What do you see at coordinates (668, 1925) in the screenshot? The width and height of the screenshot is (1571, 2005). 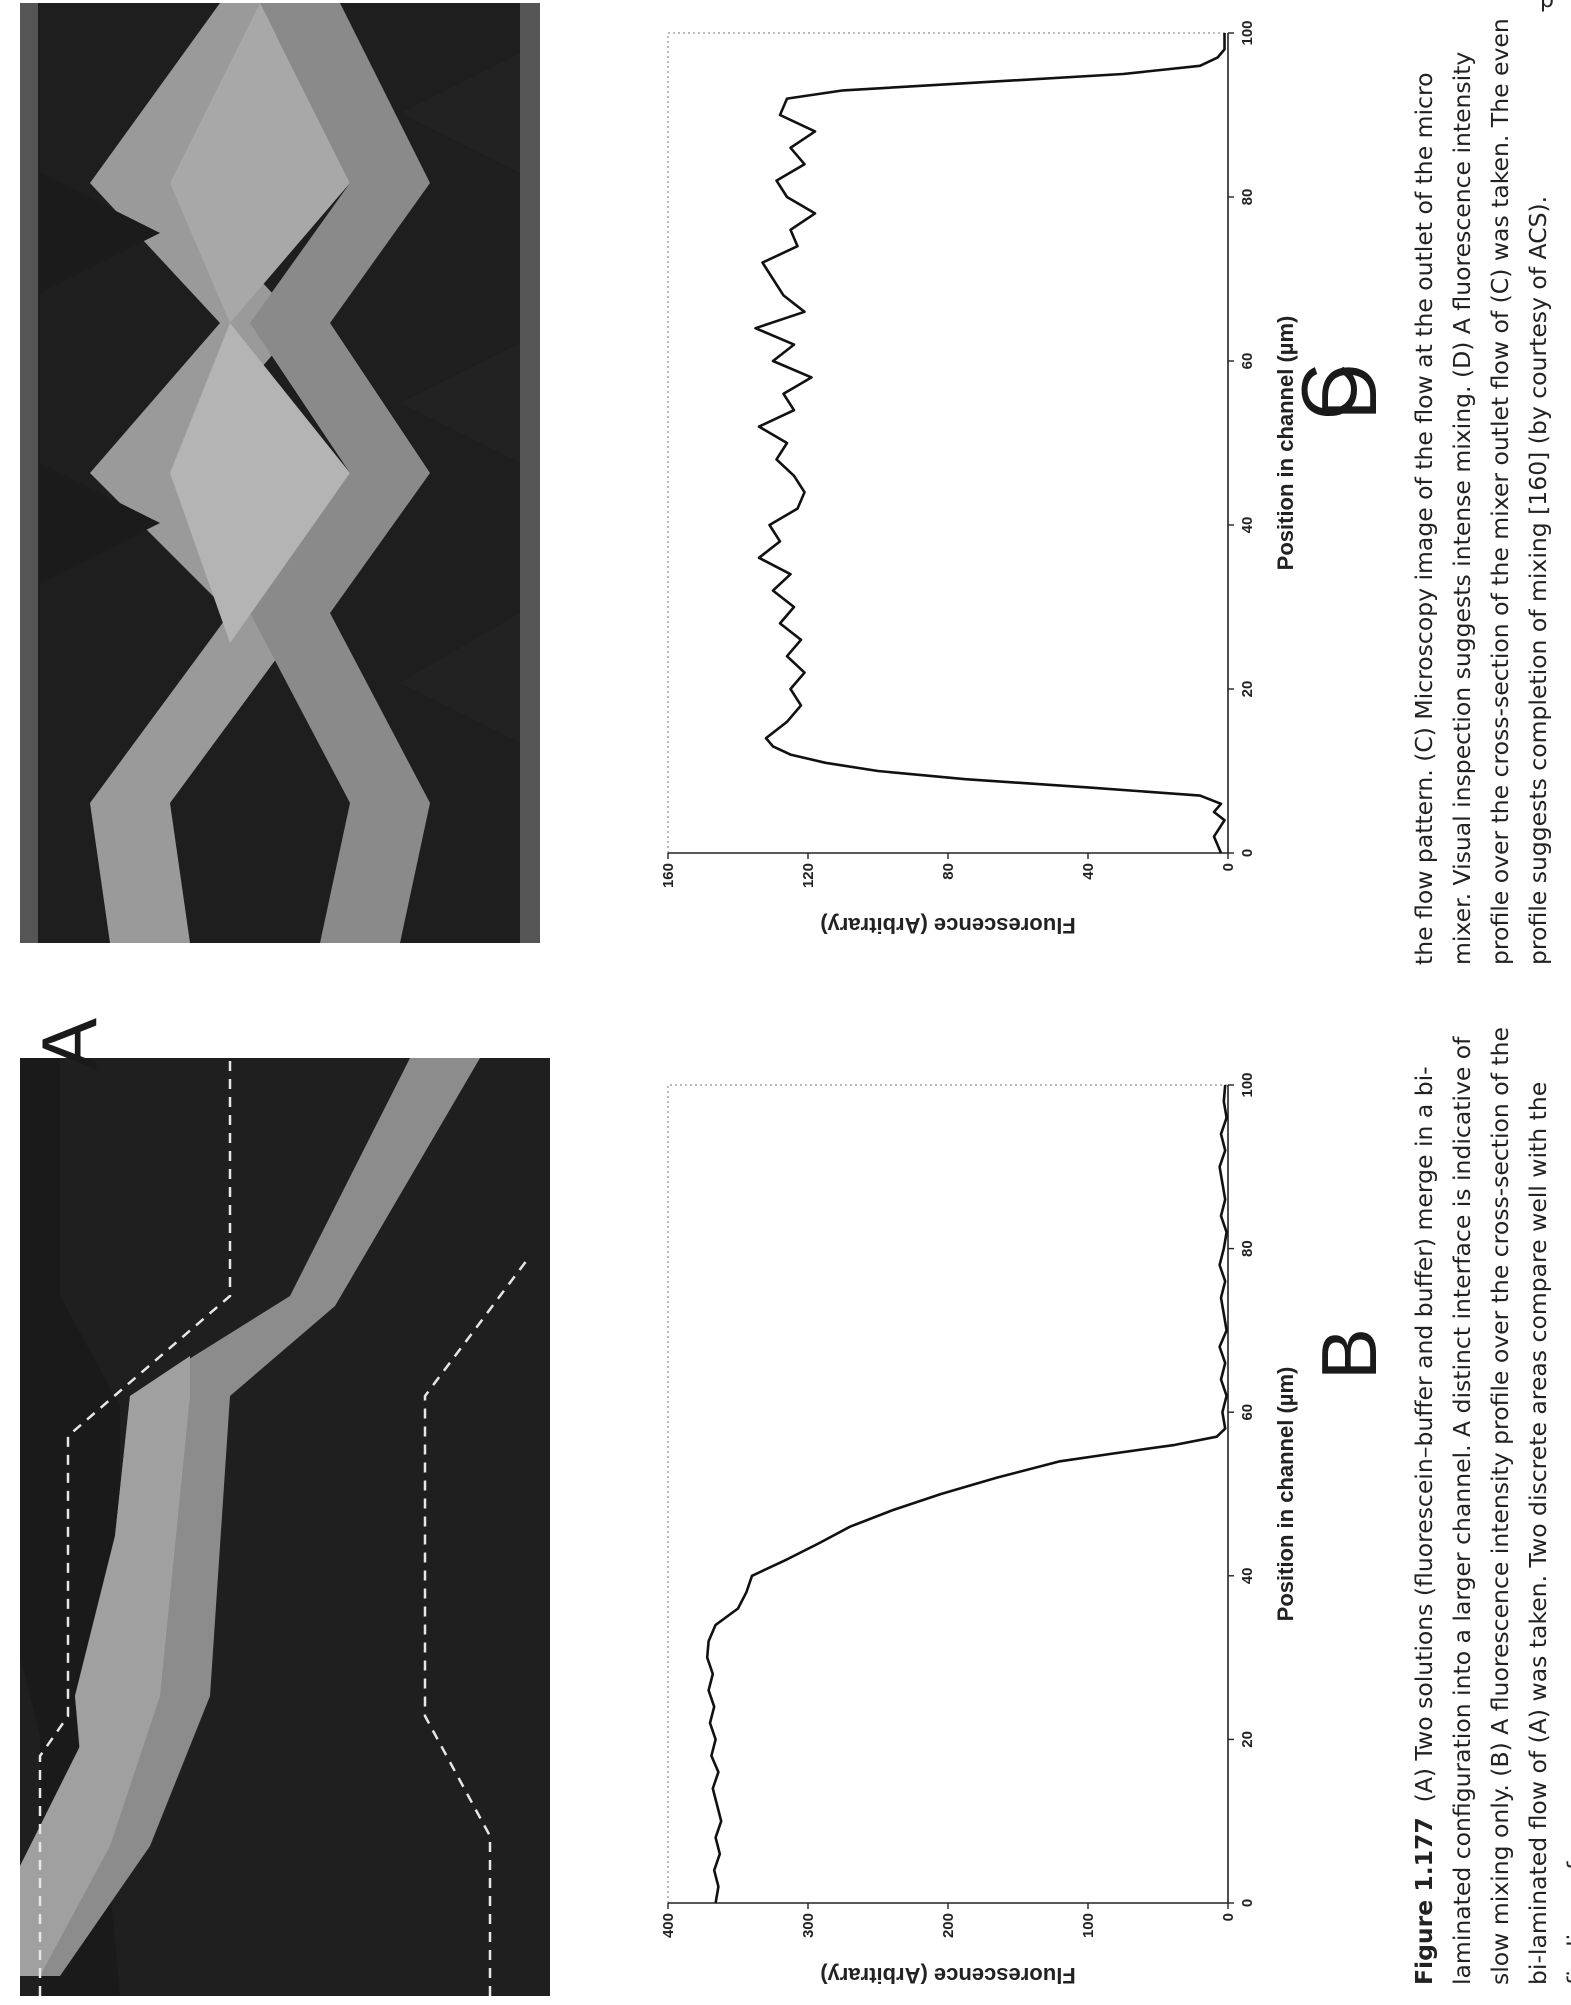 I see `y-tick-label: 400` at bounding box center [668, 1925].